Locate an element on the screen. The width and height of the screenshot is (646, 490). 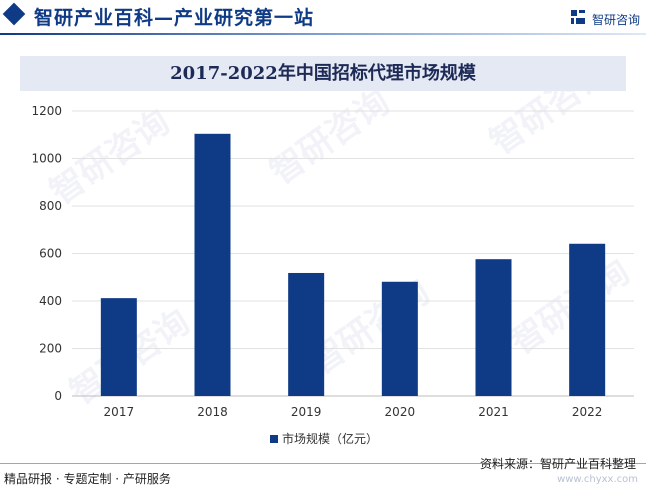
watermark-url: www.chyxx.com is located at coordinates (597, 479).